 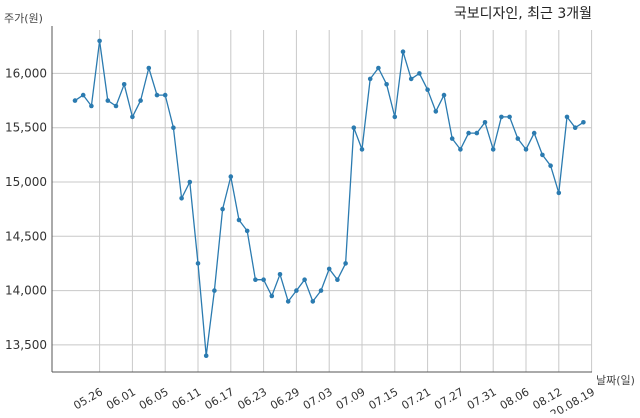 What do you see at coordinates (26, 345) in the screenshot?
I see `y-tick-label: 13,500` at bounding box center [26, 345].